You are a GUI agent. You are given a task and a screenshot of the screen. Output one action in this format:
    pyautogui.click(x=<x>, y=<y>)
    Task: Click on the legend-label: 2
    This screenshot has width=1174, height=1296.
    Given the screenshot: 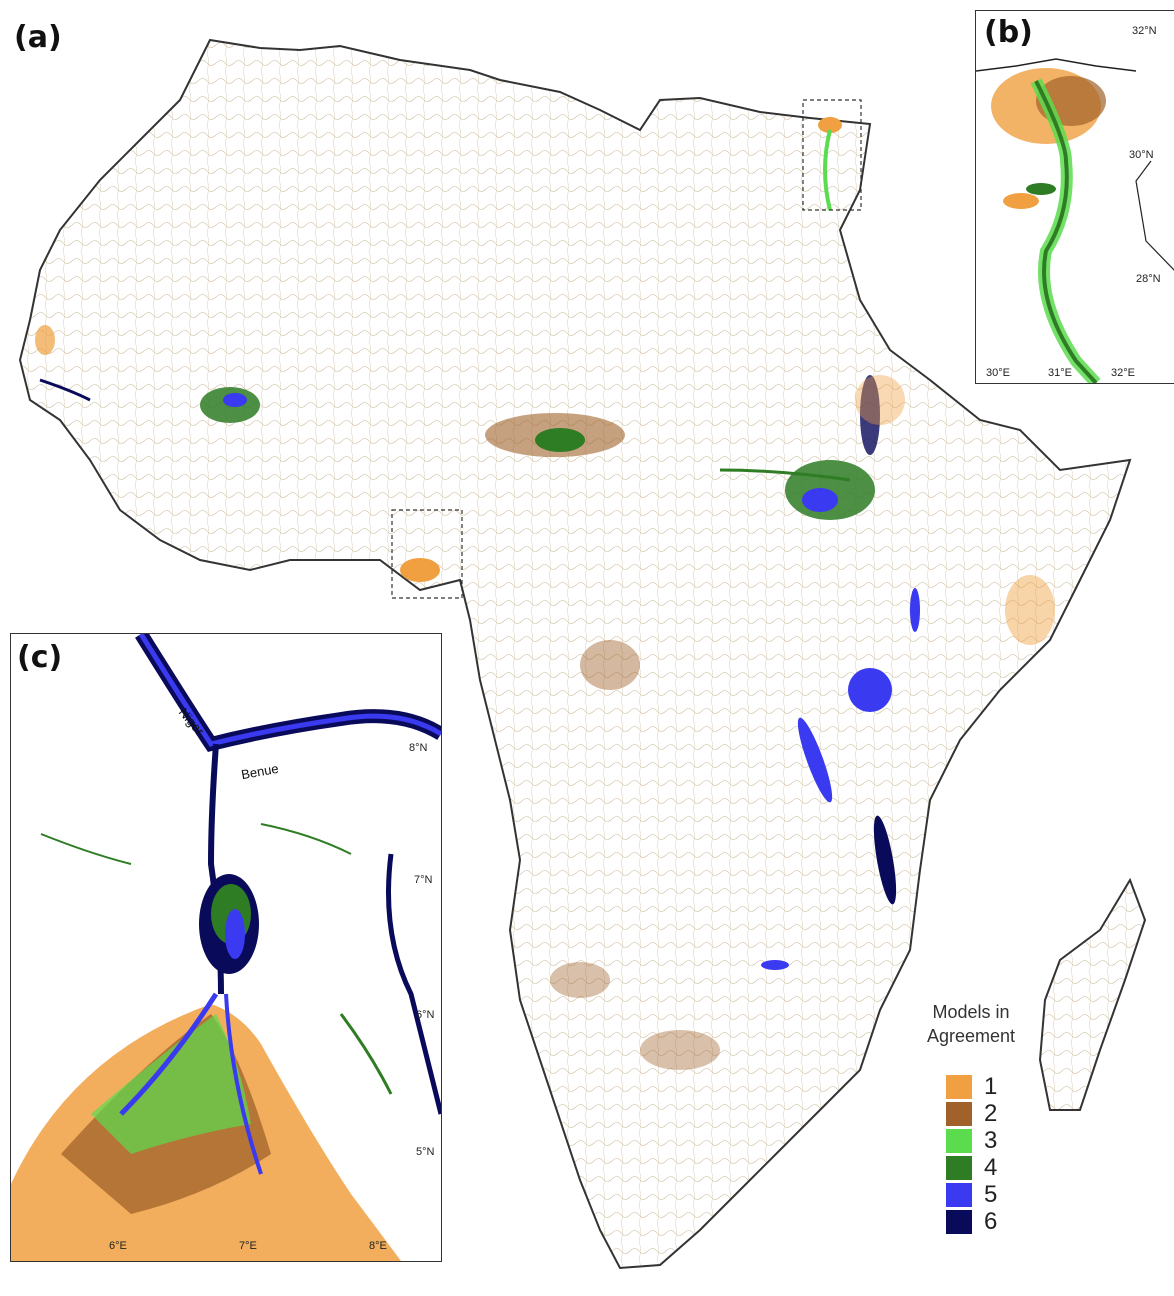 What is the action you would take?
    pyautogui.click(x=991, y=1113)
    